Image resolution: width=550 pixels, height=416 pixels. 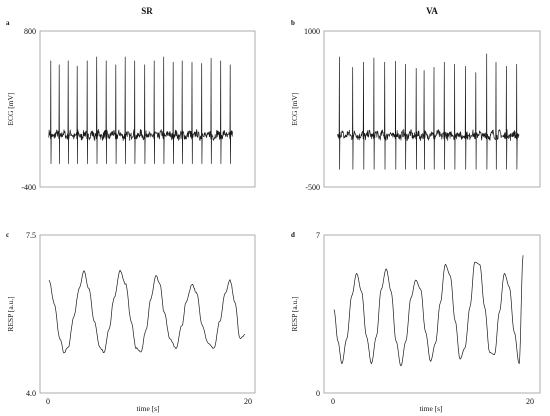 What do you see at coordinates (7, 235) in the screenshot?
I see `panel-letter: c` at bounding box center [7, 235].